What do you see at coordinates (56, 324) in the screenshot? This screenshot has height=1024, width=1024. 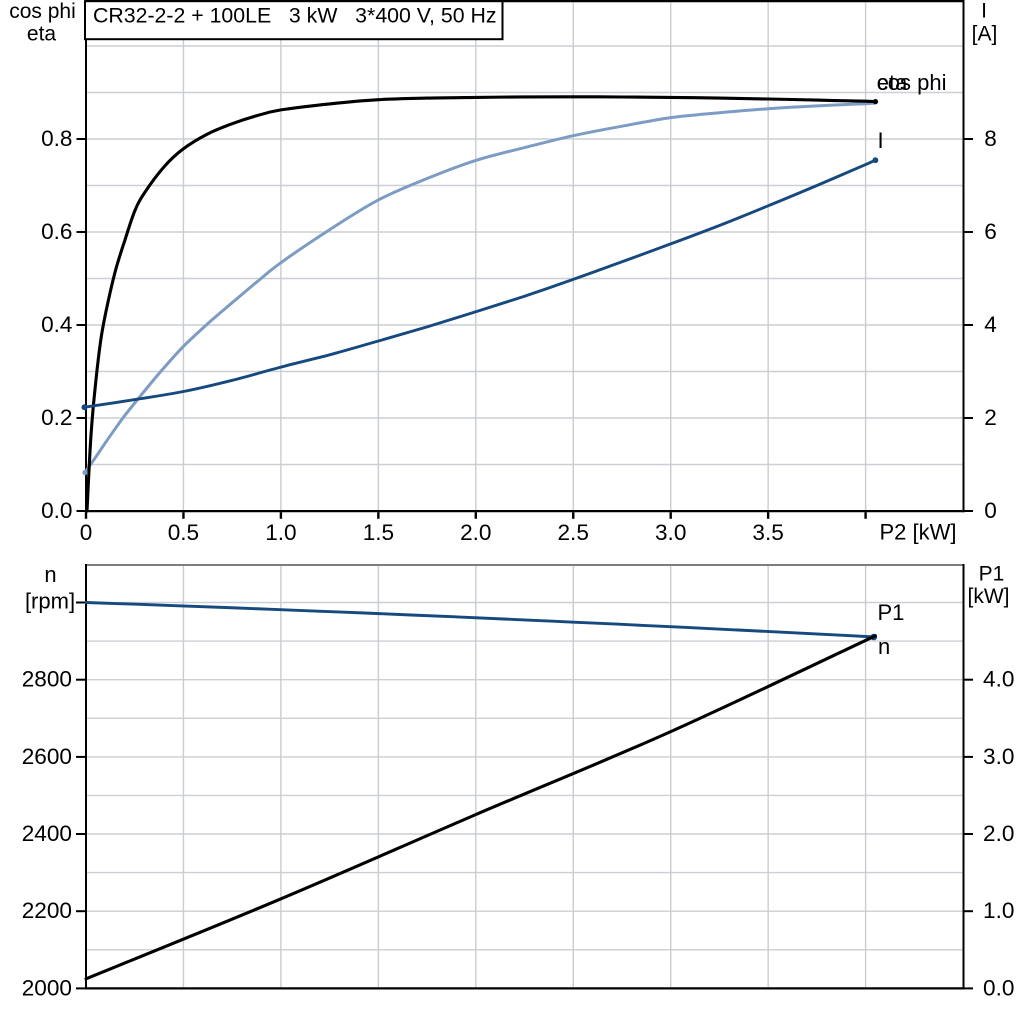 I see `svg-text: 0.4` at bounding box center [56, 324].